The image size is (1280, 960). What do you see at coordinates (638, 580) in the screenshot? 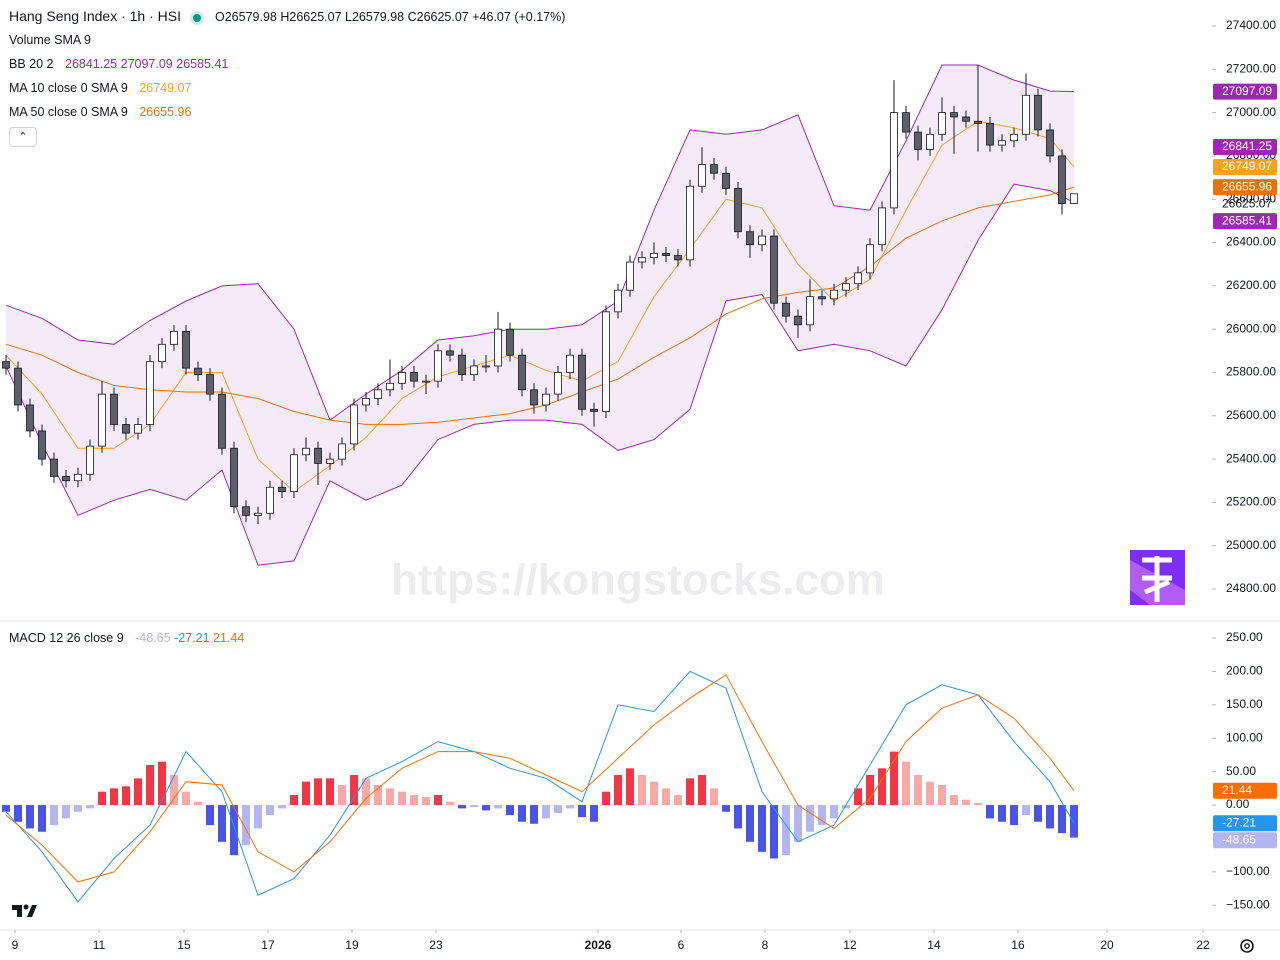
I see `watermark: https://kongstocks.com` at bounding box center [638, 580].